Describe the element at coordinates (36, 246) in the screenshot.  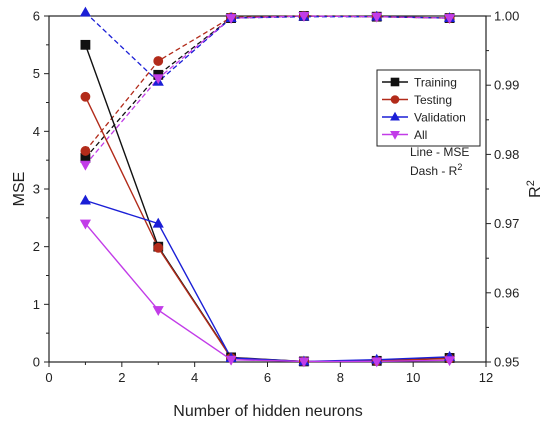
I see `y-left-tick-label: 2` at that location.